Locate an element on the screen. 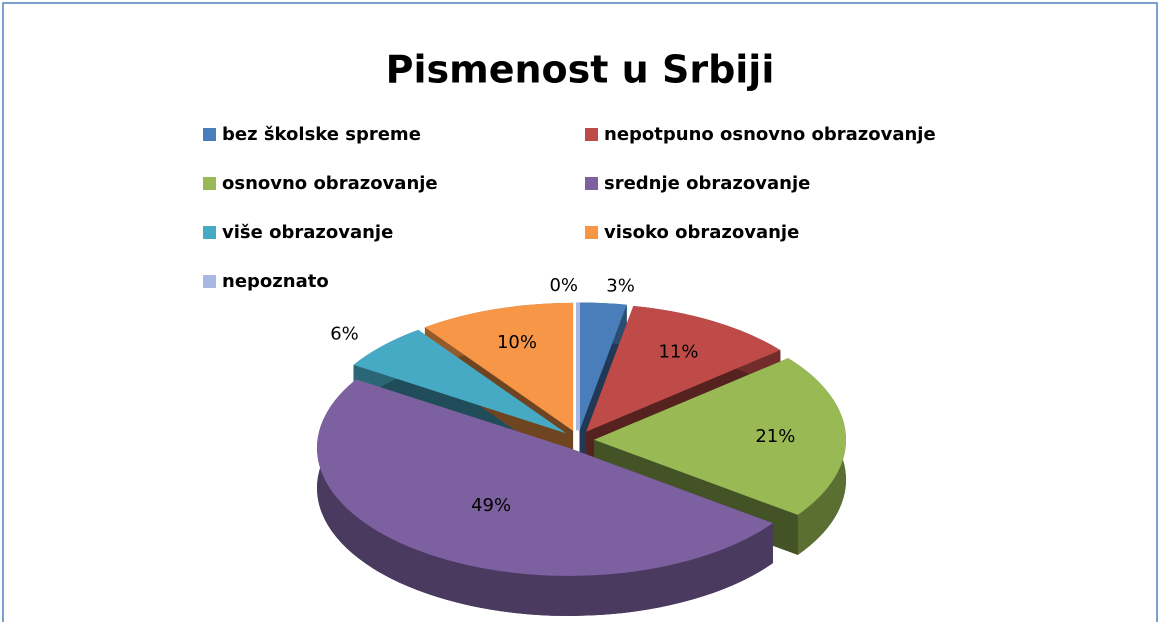 The image size is (1160, 622). data-label: 6% is located at coordinates (344, 333).